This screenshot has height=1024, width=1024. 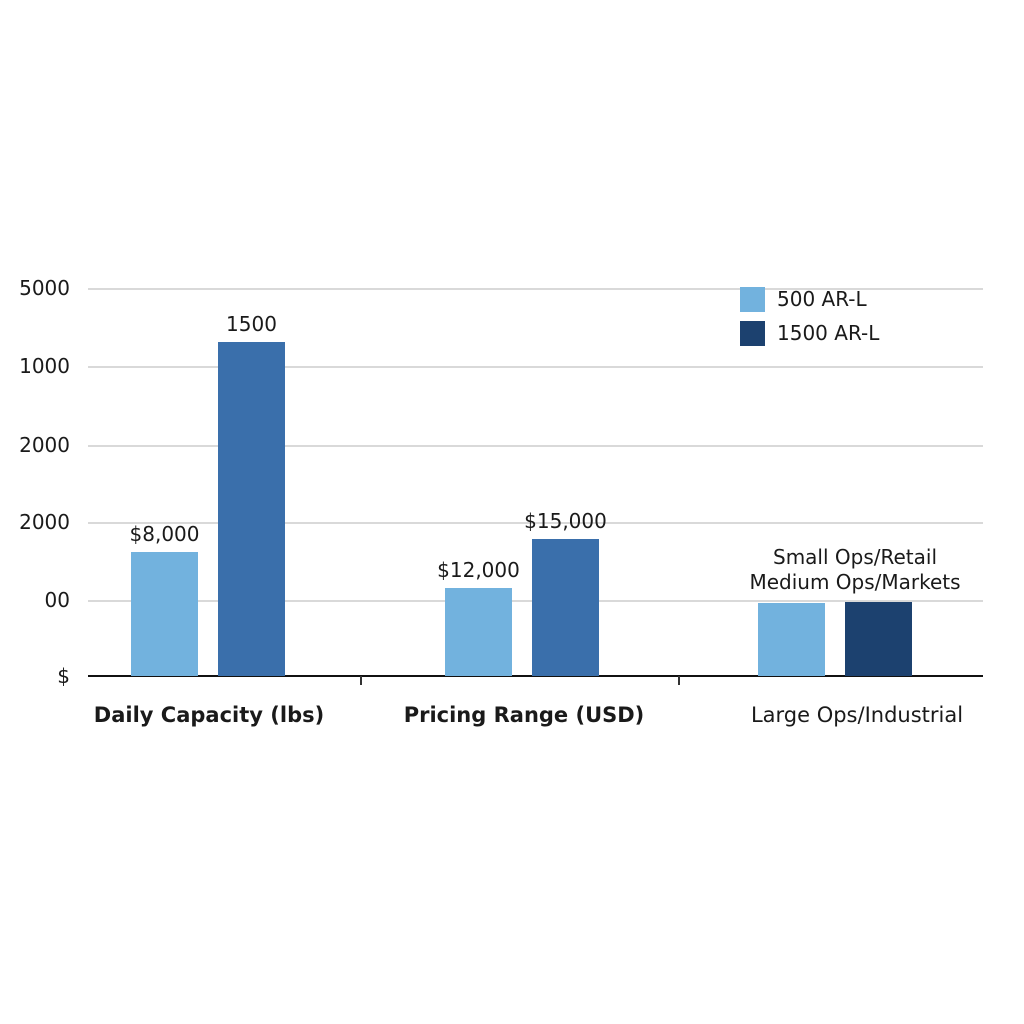 What do you see at coordinates (63, 676) in the screenshot?
I see `y-tick-label: $` at bounding box center [63, 676].